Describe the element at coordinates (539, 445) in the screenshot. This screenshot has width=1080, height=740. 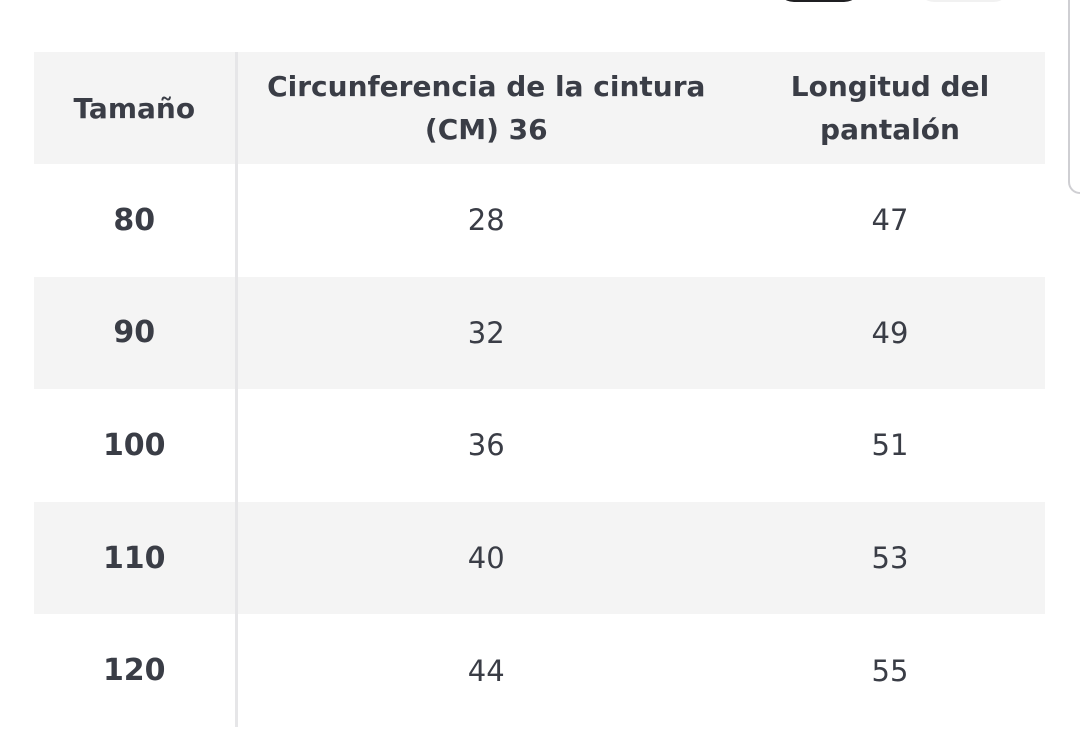
I see `table-row: 100 36 51` at that location.